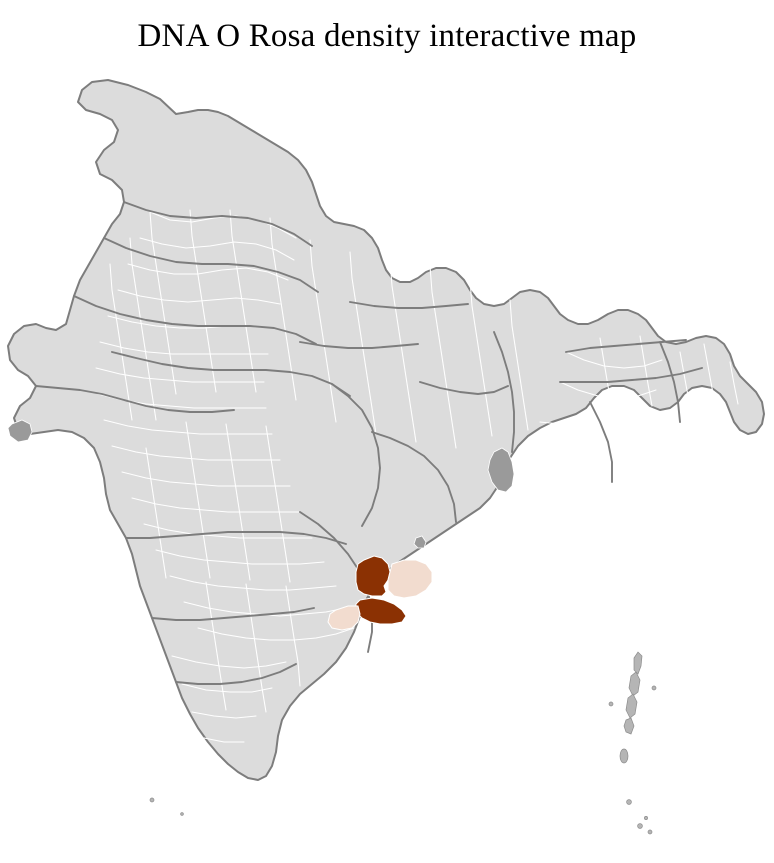 This screenshot has width=774, height=863. I want to click on lakshadweep-island-b, so click(182, 814).